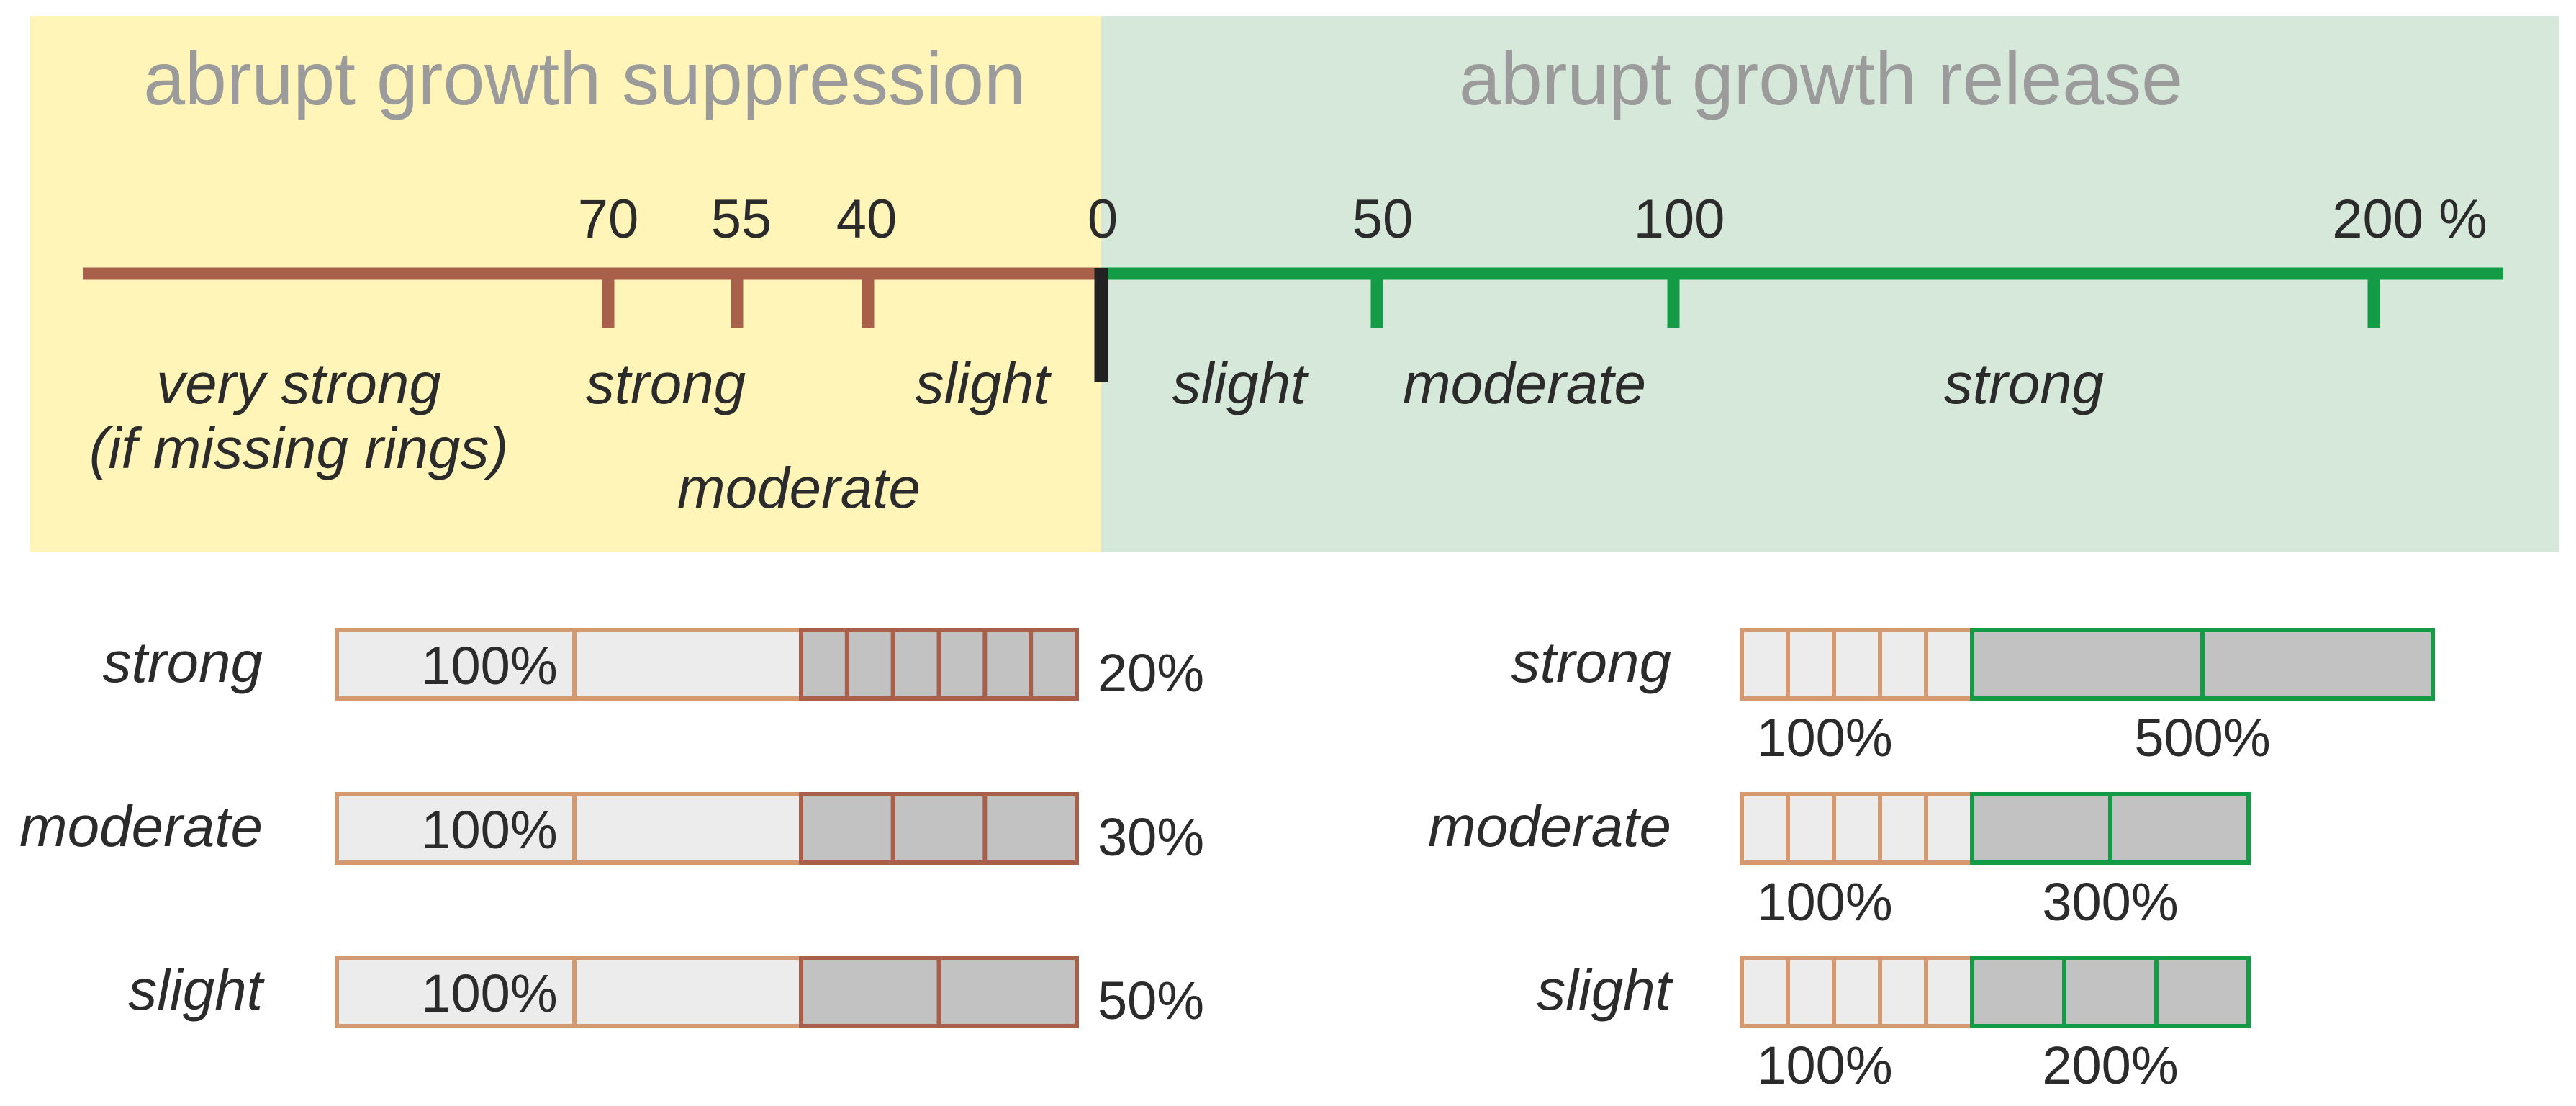 The width and height of the screenshot is (2576, 1106). Describe the element at coordinates (2110, 992) in the screenshot. I see `release-after-bar` at that location.